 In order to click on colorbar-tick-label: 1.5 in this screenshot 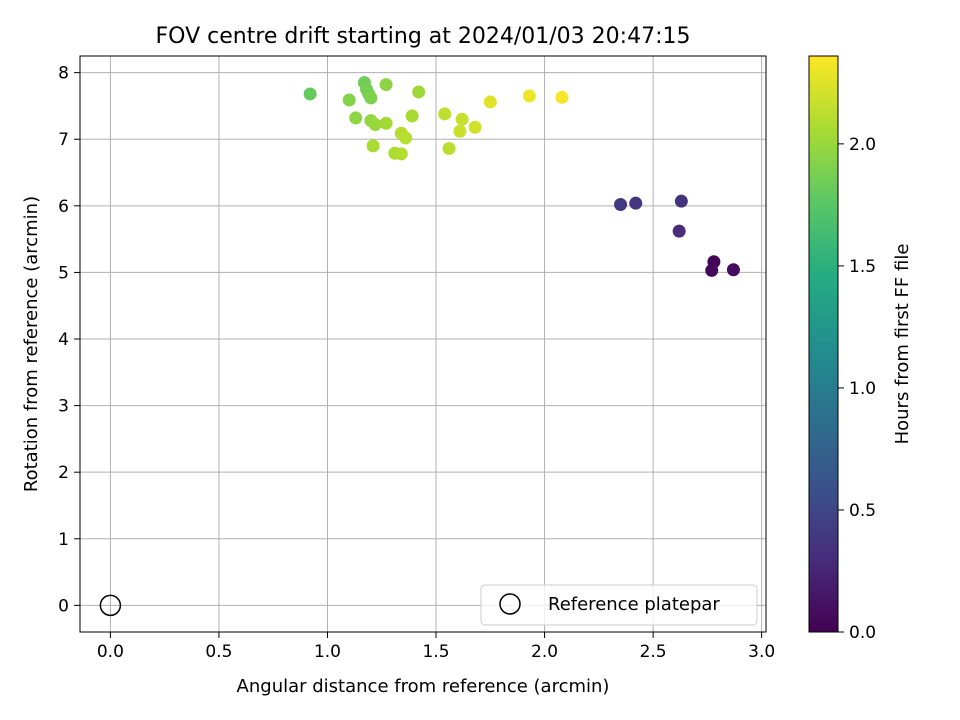, I will do `click(862, 267)`.